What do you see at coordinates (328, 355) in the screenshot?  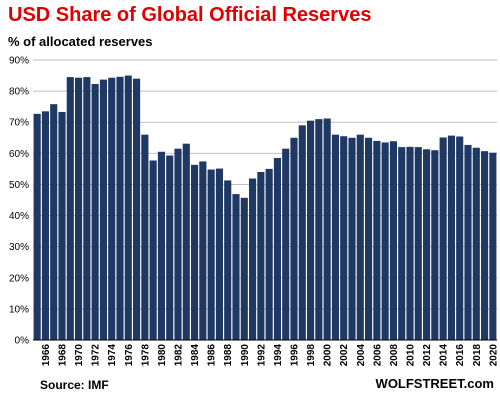 I see `x-tick-label: 2000` at bounding box center [328, 355].